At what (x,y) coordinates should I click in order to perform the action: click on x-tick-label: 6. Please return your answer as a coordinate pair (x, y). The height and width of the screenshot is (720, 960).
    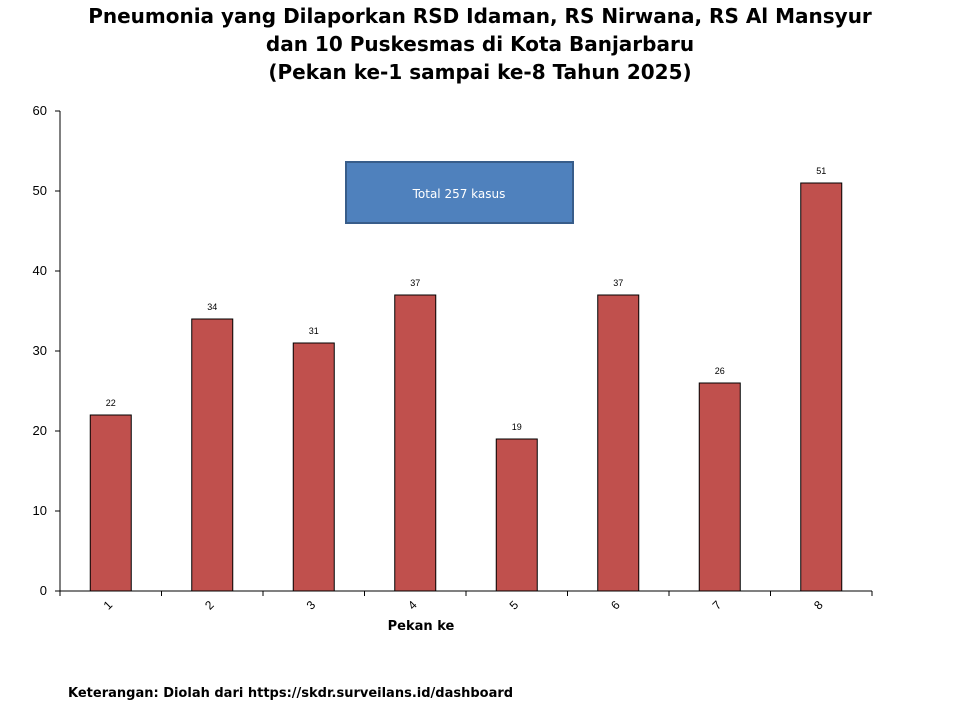
    Looking at the image, I should click on (615, 605).